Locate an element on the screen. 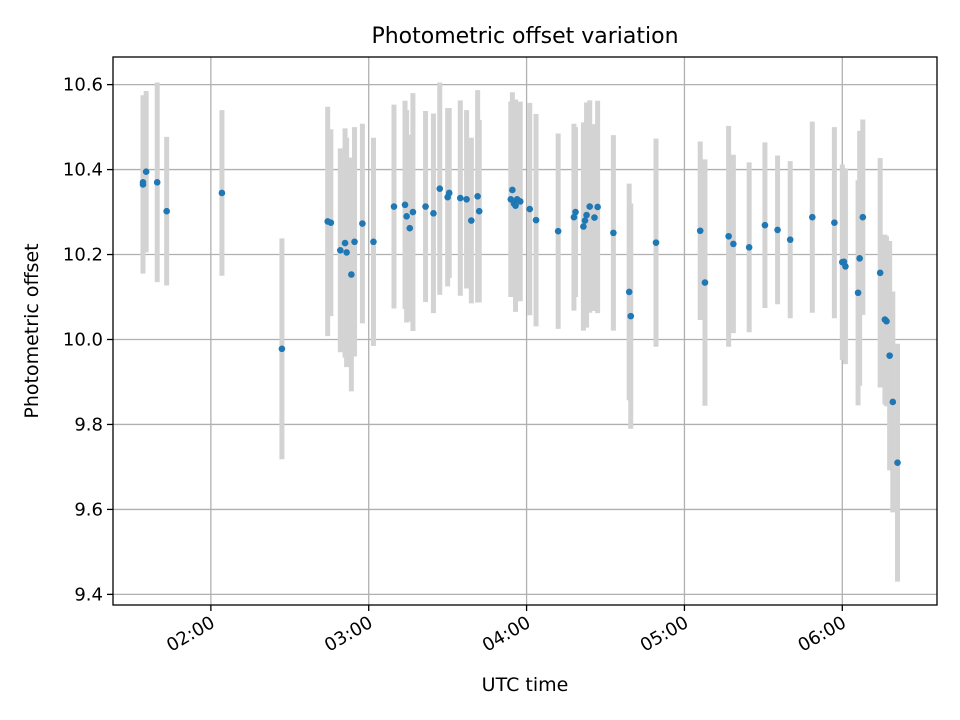  y-tick-label: 10.4 is located at coordinates (83, 170).